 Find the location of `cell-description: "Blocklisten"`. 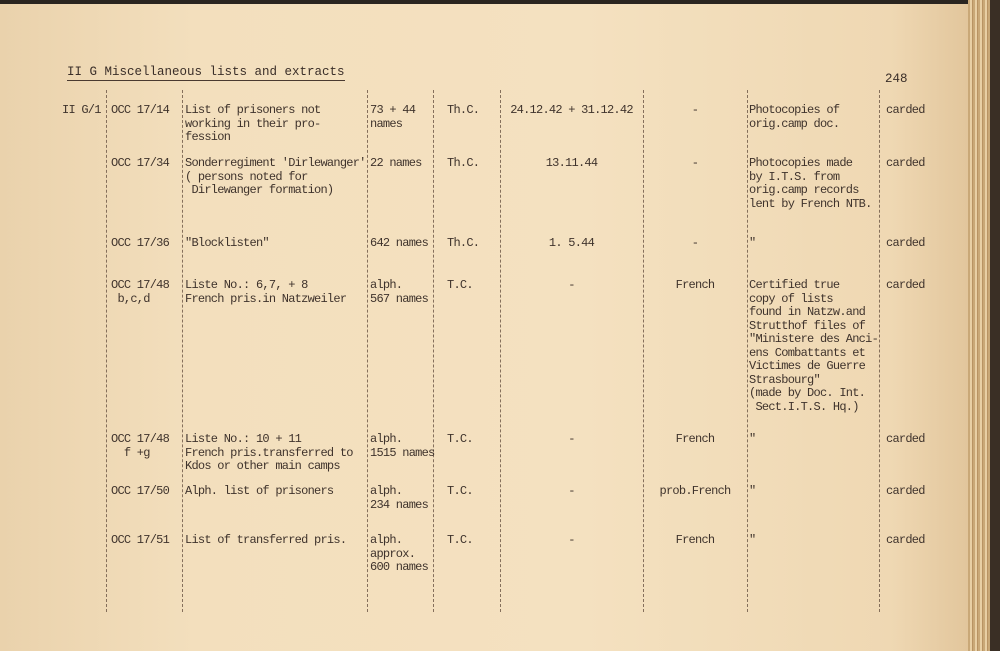

cell-description: "Blocklisten" is located at coordinates (227, 243).